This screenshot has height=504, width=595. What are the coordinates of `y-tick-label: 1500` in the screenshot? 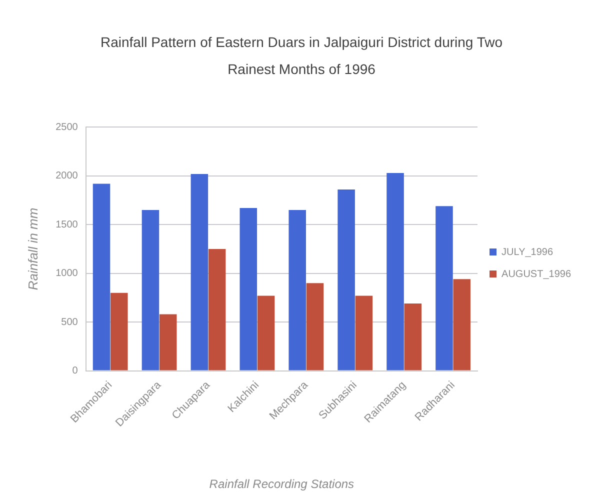 It's located at (67, 224).